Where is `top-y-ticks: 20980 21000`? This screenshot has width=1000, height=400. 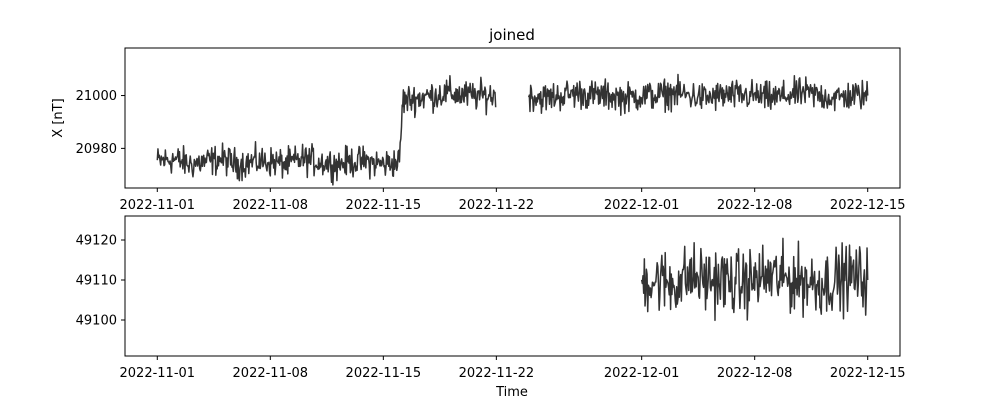 top-y-ticks: 20980 21000 is located at coordinates (100, 123).